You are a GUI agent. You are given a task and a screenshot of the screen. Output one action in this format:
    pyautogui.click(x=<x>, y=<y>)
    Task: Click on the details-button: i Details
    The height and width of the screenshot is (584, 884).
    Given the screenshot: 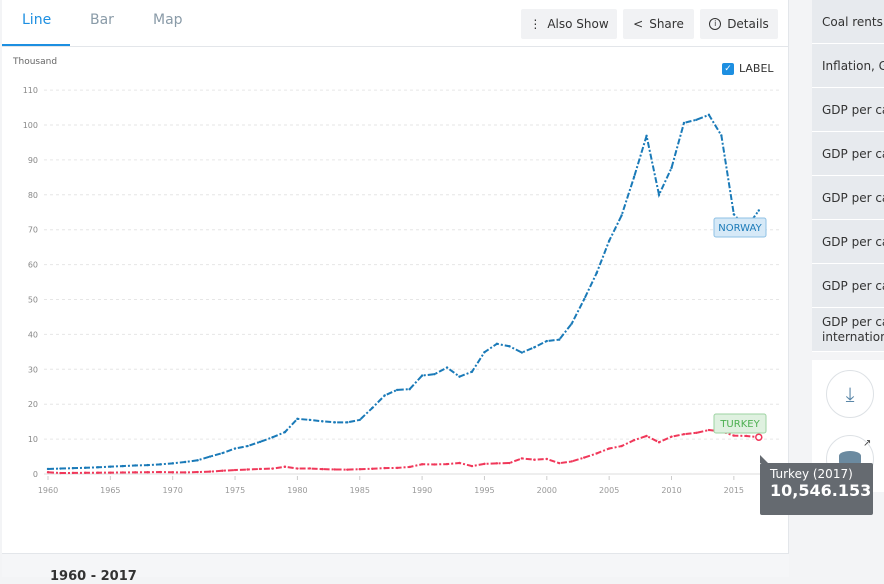 What is the action you would take?
    pyautogui.click(x=739, y=24)
    